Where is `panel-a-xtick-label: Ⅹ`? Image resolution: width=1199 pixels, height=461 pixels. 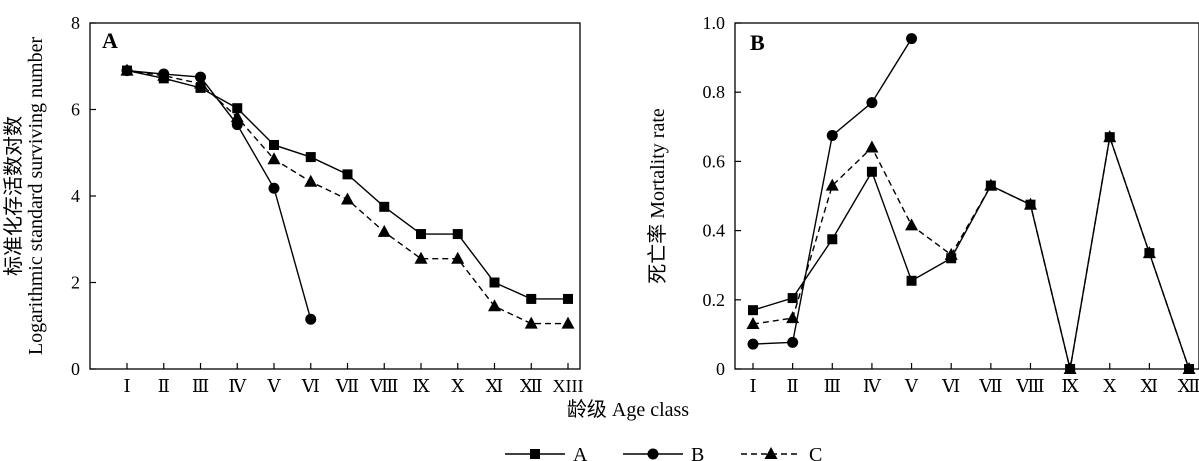 panel-a-xtick-label: Ⅹ is located at coordinates (457, 386).